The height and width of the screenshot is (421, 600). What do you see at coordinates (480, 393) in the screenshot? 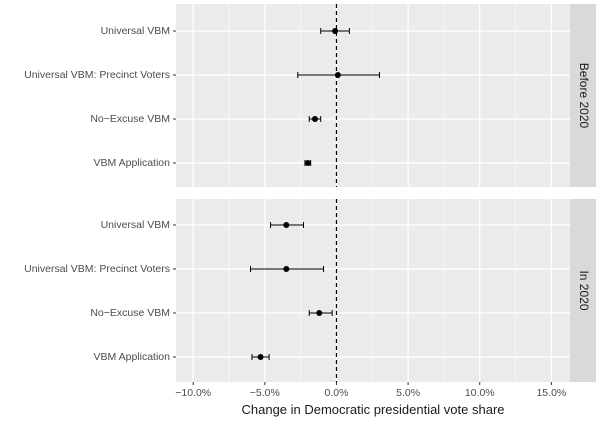
I see `x-tick-label: 10.0%` at bounding box center [480, 393].